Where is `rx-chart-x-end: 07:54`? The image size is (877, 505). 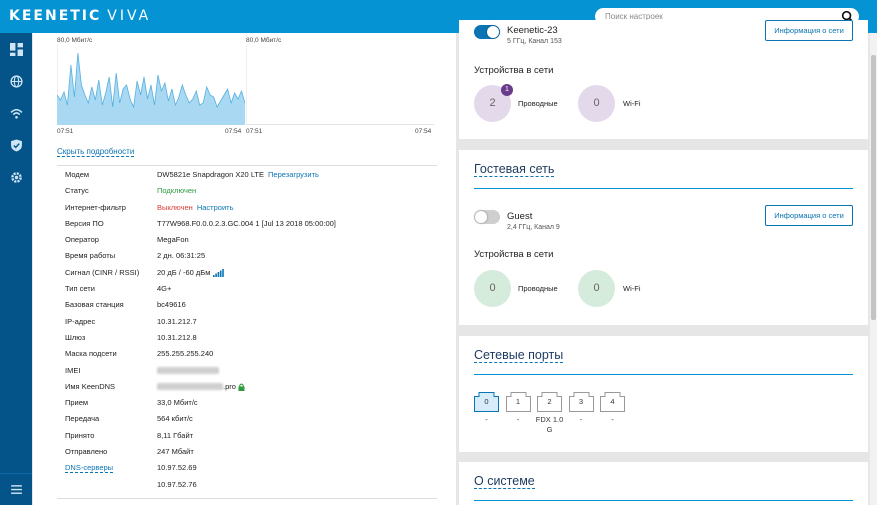
rx-chart-x-end: 07:54 is located at coordinates (233, 131).